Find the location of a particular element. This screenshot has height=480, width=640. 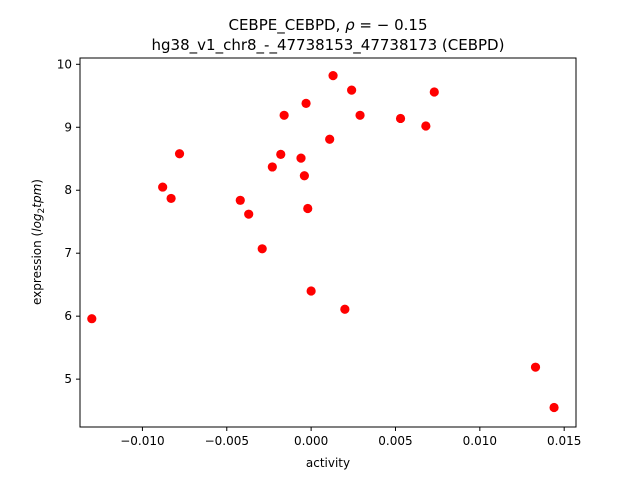

y-tick-label: 6 is located at coordinates (68, 316).